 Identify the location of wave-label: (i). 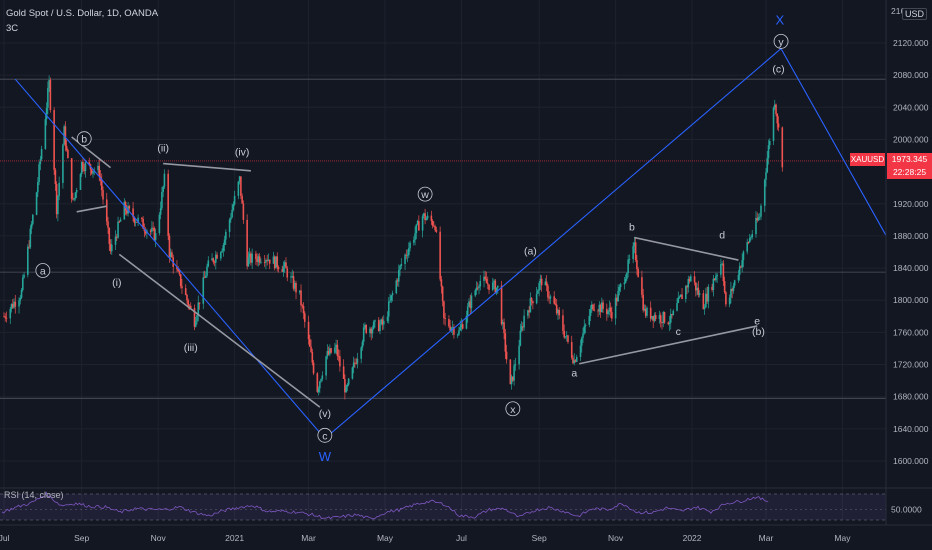
(116, 283).